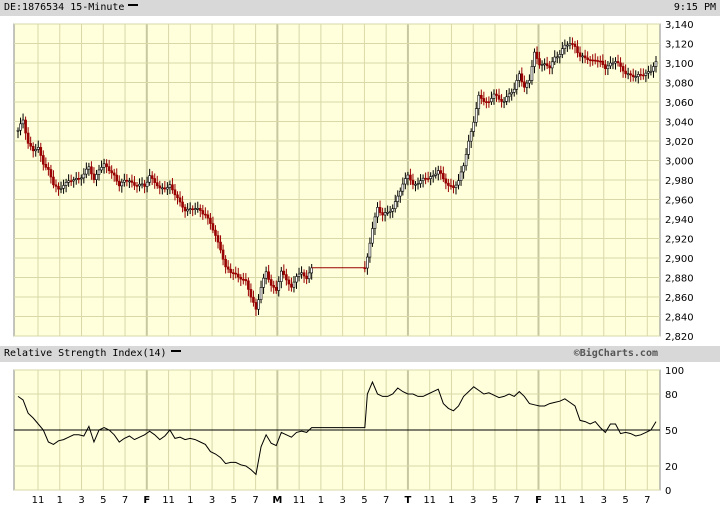 The width and height of the screenshot is (720, 510). Describe the element at coordinates (679, 298) in the screenshot. I see `price-y-tick-label: 2,860` at that location.